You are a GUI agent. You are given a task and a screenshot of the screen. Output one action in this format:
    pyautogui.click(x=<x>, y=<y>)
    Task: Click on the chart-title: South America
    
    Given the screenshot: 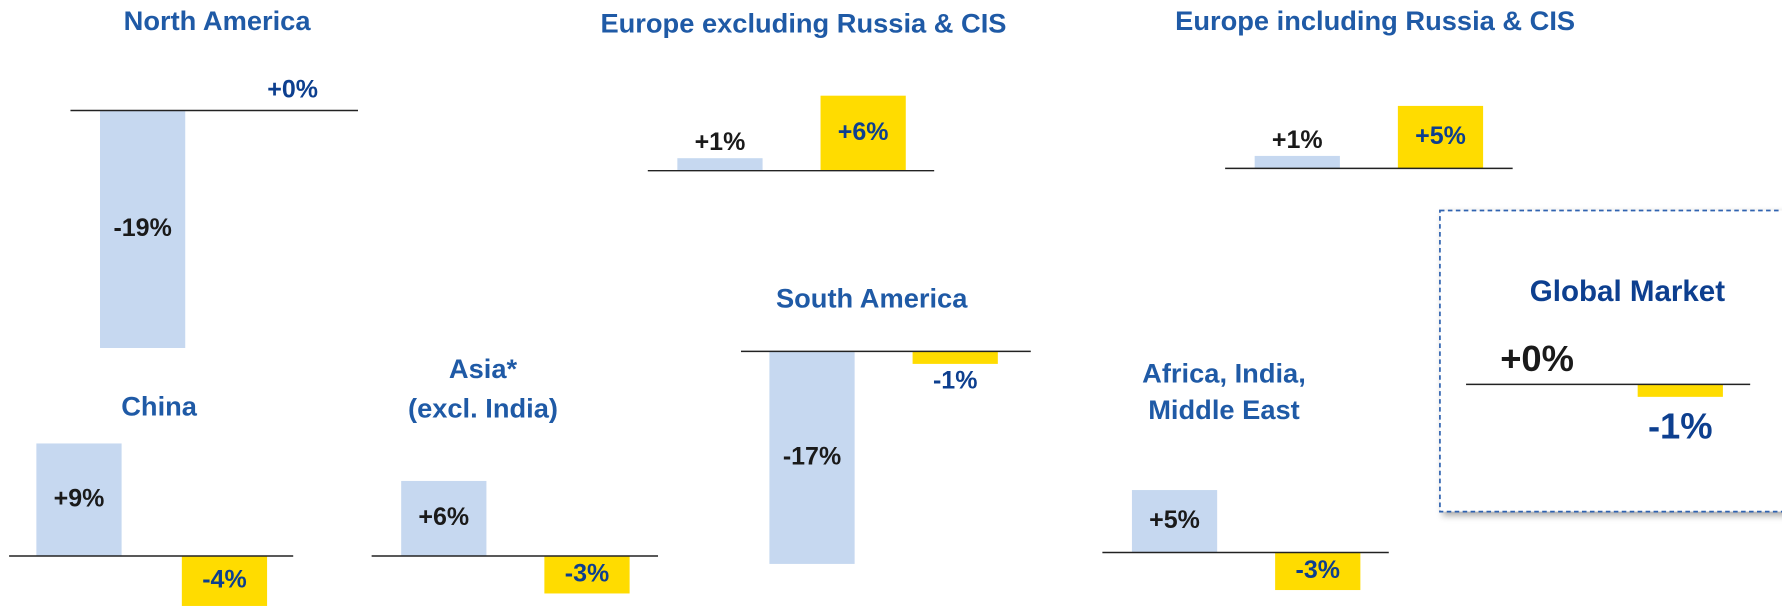 What is the action you would take?
    pyautogui.click(x=872, y=297)
    